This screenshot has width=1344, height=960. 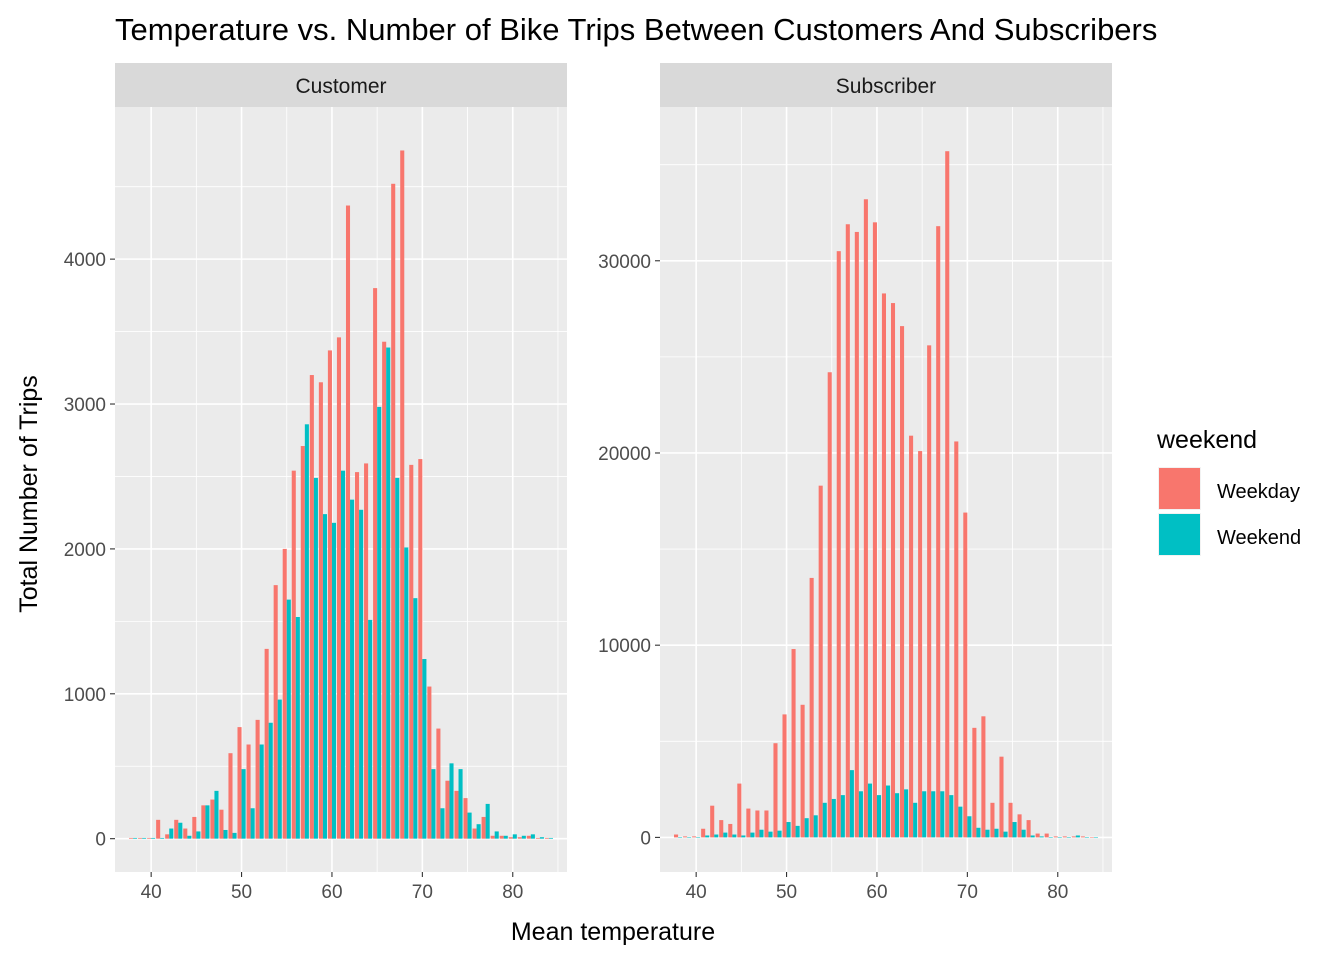 What do you see at coordinates (1179, 534) in the screenshot?
I see `legend-swatch-weekend` at bounding box center [1179, 534].